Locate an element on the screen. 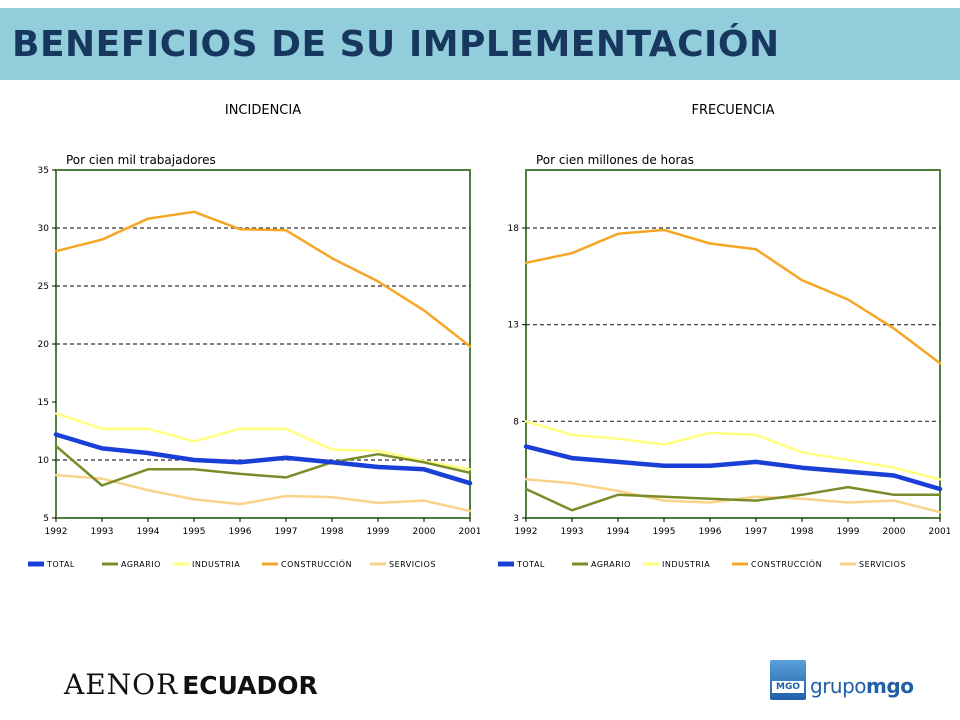  chart-title: INCIDENCIA is located at coordinates (263, 110).